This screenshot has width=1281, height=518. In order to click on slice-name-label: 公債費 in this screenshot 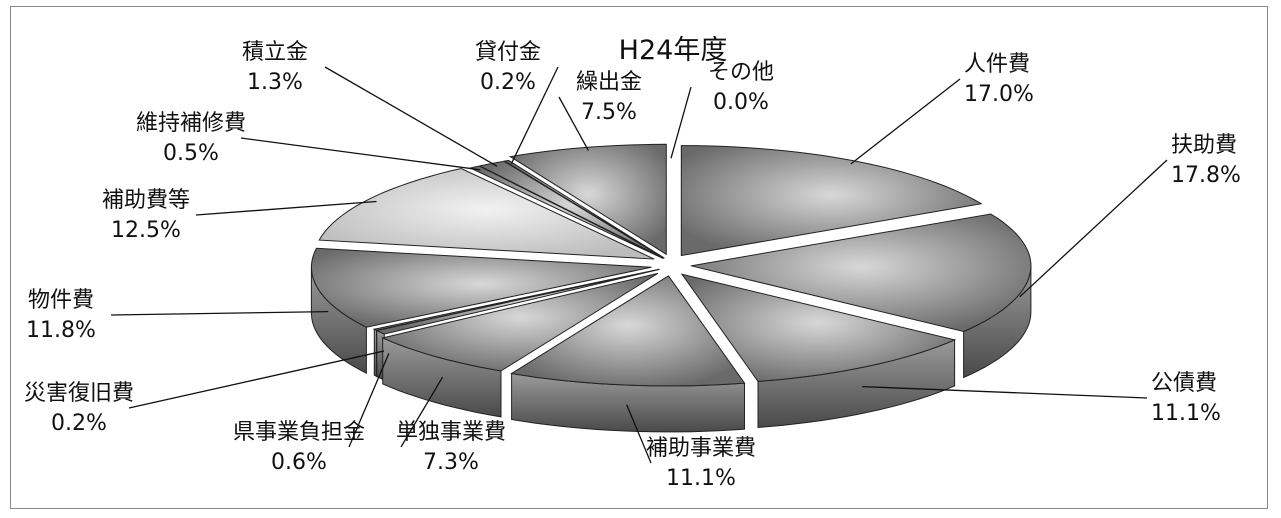, I will do `click(1184, 383)`.